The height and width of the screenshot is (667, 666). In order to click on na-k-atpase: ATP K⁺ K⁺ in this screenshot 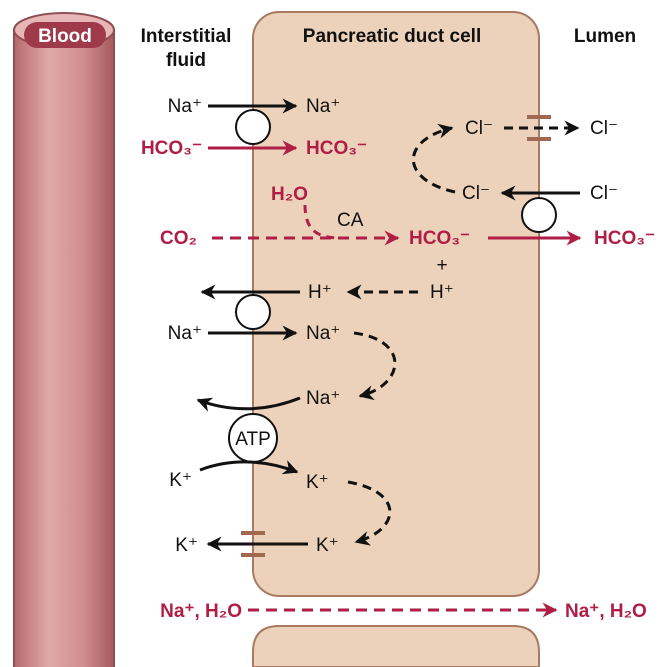, I will do `click(249, 444)`.